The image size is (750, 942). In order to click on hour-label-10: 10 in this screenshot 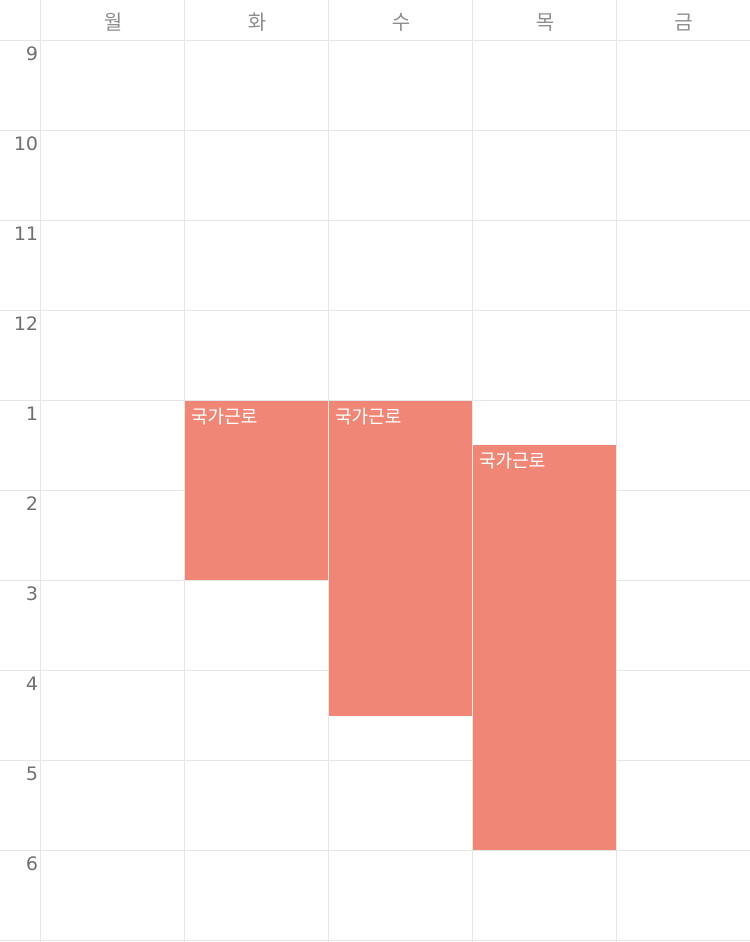, I will do `click(25, 144)`.